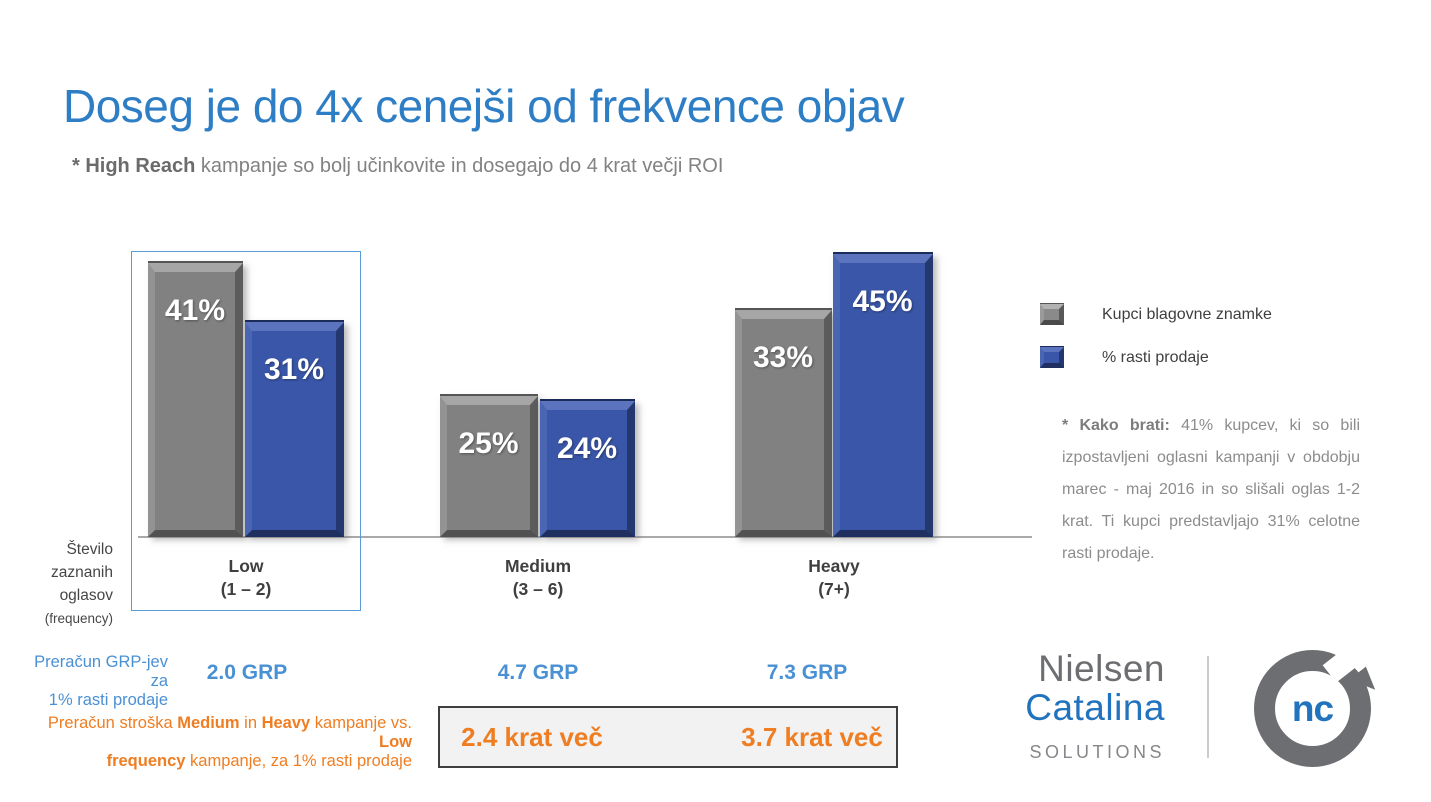 This screenshot has width=1431, height=802. I want to click on category-range: (3 – 6), so click(538, 589).